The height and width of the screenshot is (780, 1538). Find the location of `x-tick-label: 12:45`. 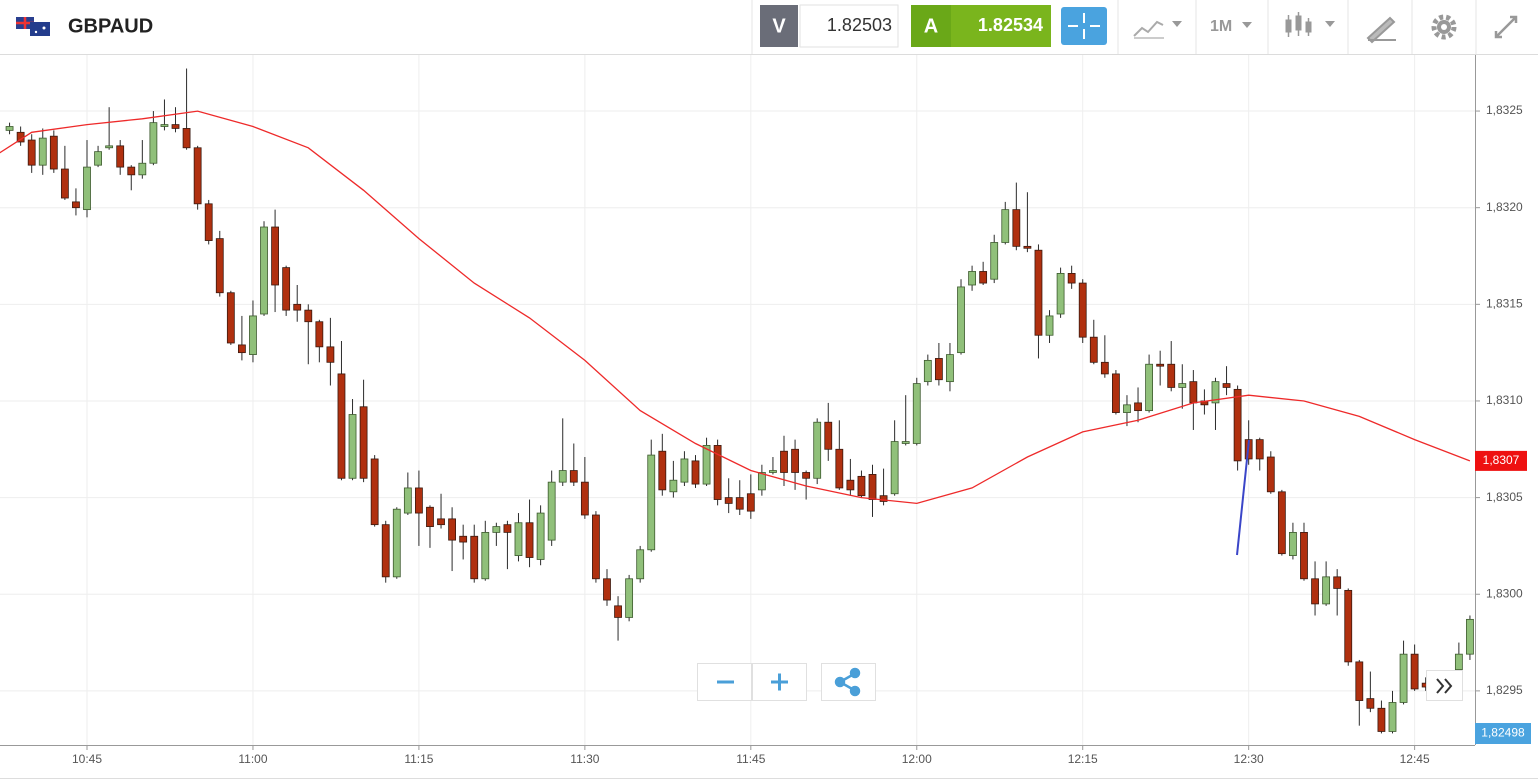

x-tick-label: 12:45 is located at coordinates (1415, 759).